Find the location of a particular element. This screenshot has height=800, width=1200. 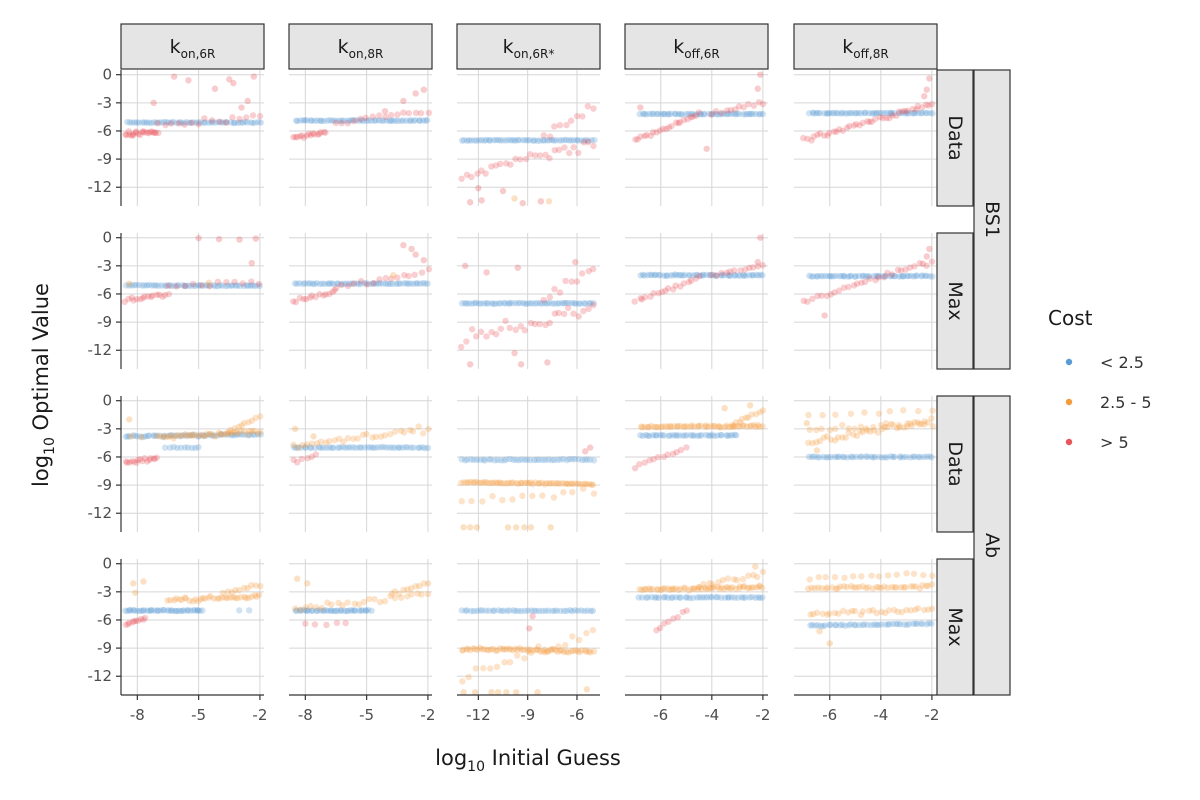

panel-kon6R-row0 is located at coordinates (192, 138).